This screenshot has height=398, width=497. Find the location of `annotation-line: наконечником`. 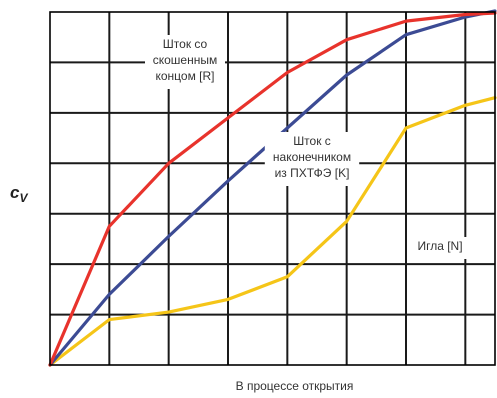

annotation-line: наконечником is located at coordinates (312, 157).